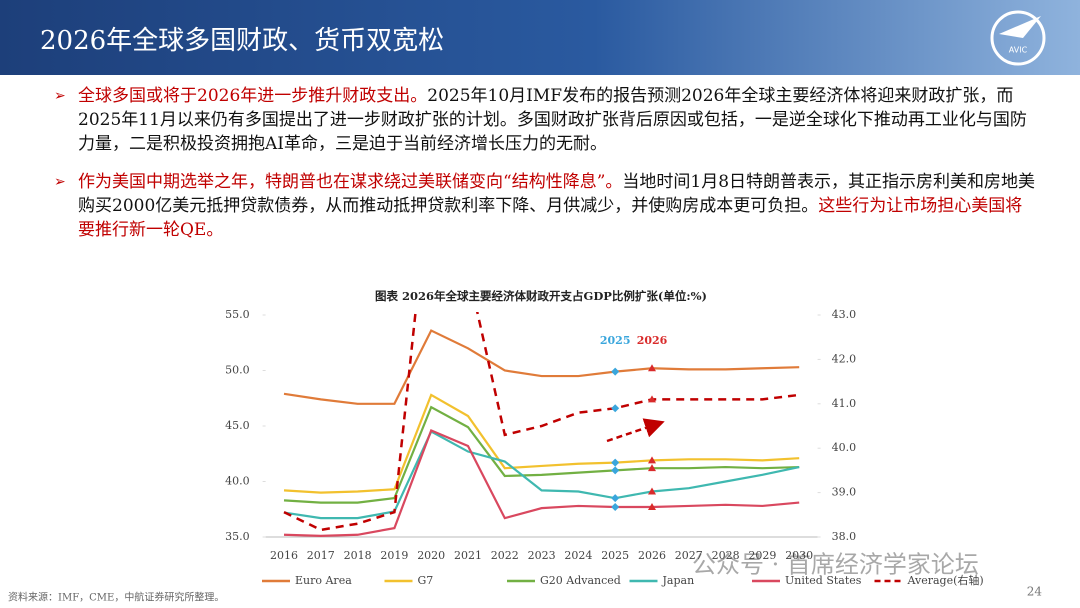 The image size is (1080, 608). I want to click on x-tick-label: 2017, so click(321, 555).